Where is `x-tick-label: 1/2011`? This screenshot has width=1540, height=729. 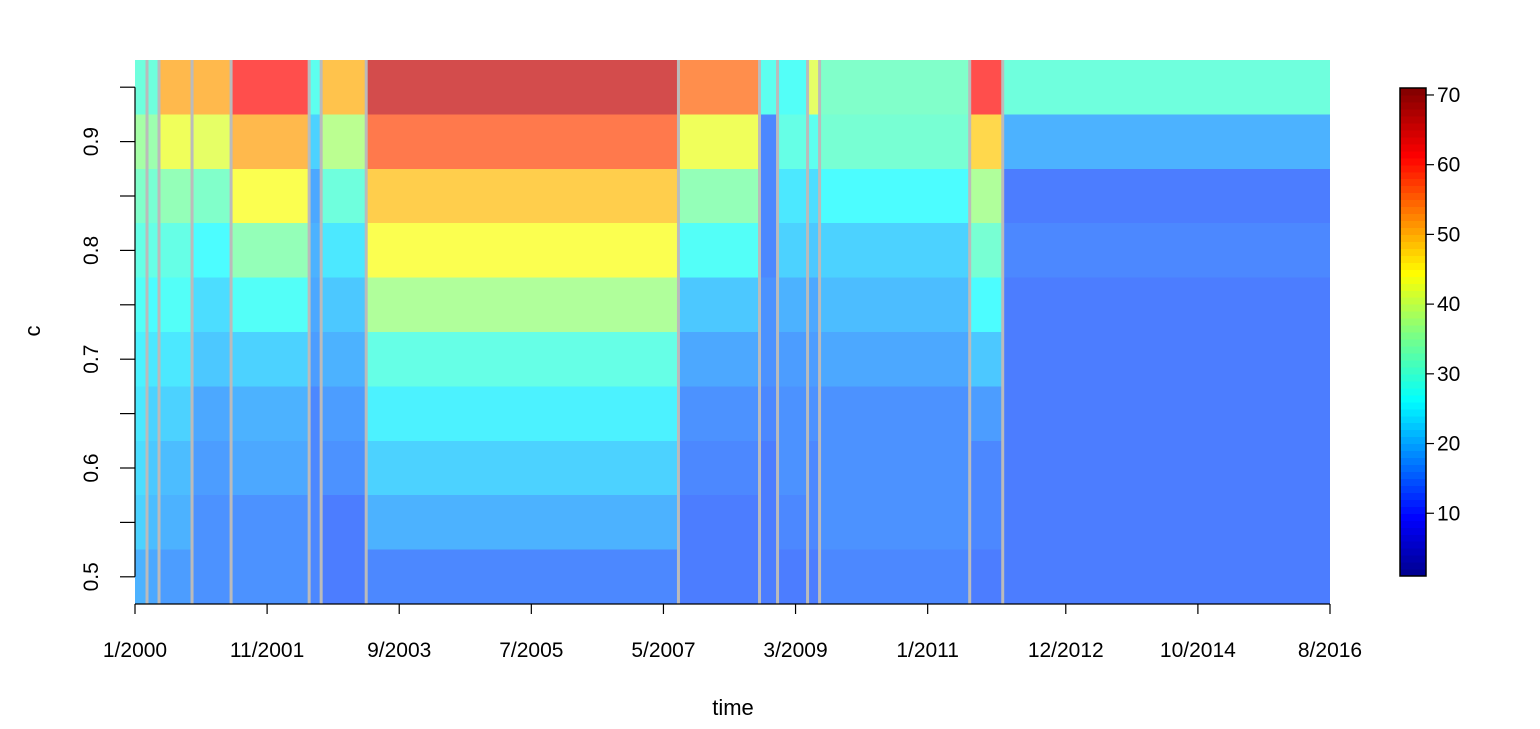
x-tick-label: 1/2011 is located at coordinates (927, 650).